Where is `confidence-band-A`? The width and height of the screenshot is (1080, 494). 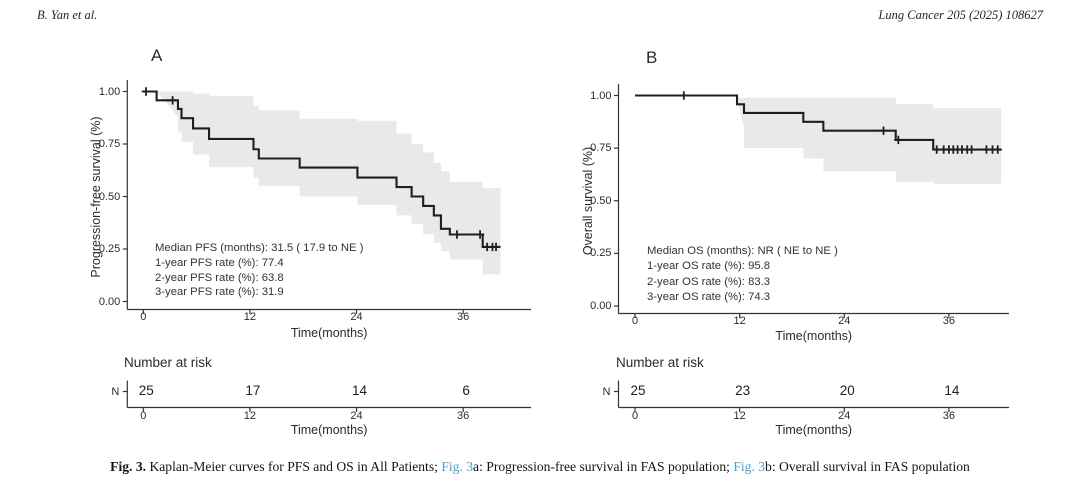 confidence-band-A is located at coordinates (328, 183).